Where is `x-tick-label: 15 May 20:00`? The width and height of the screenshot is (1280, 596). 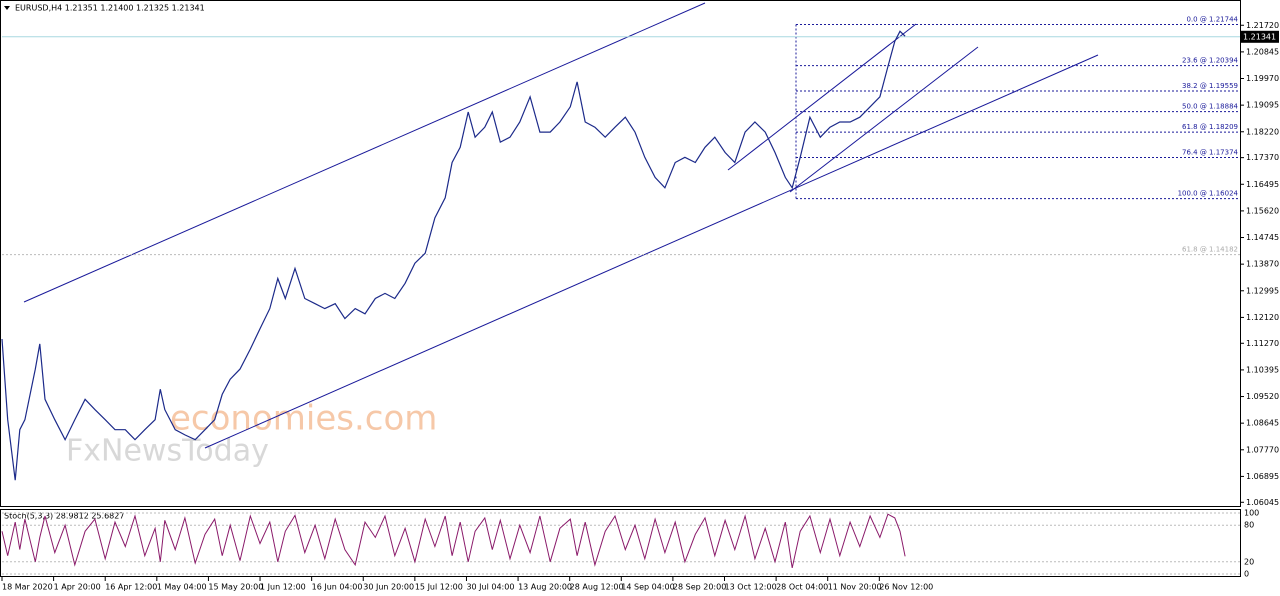
x-tick-label: 15 May 20:00 is located at coordinates (235, 587).